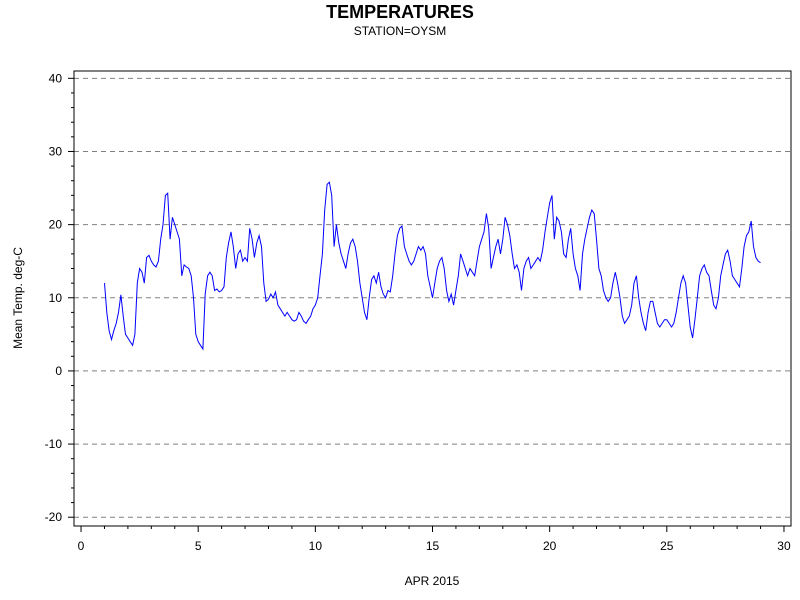 This screenshot has height=600, width=800. I want to click on x-axis-title: APR 2015, so click(432, 581).